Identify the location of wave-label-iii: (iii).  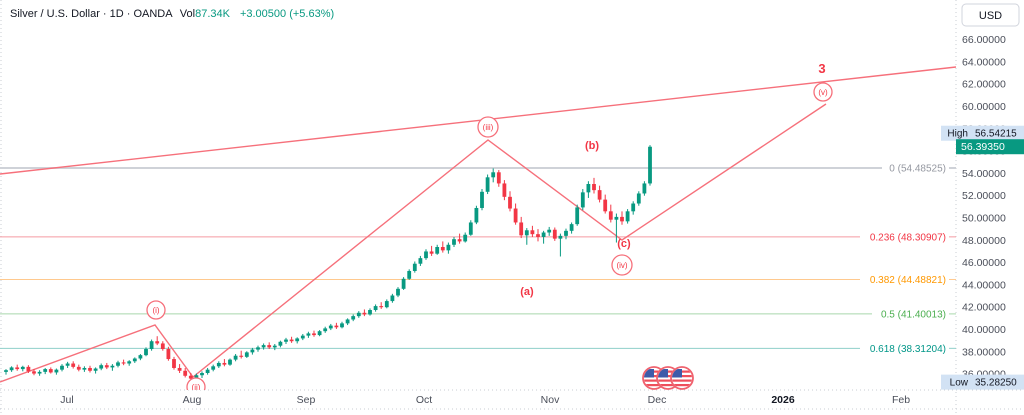
(488, 127).